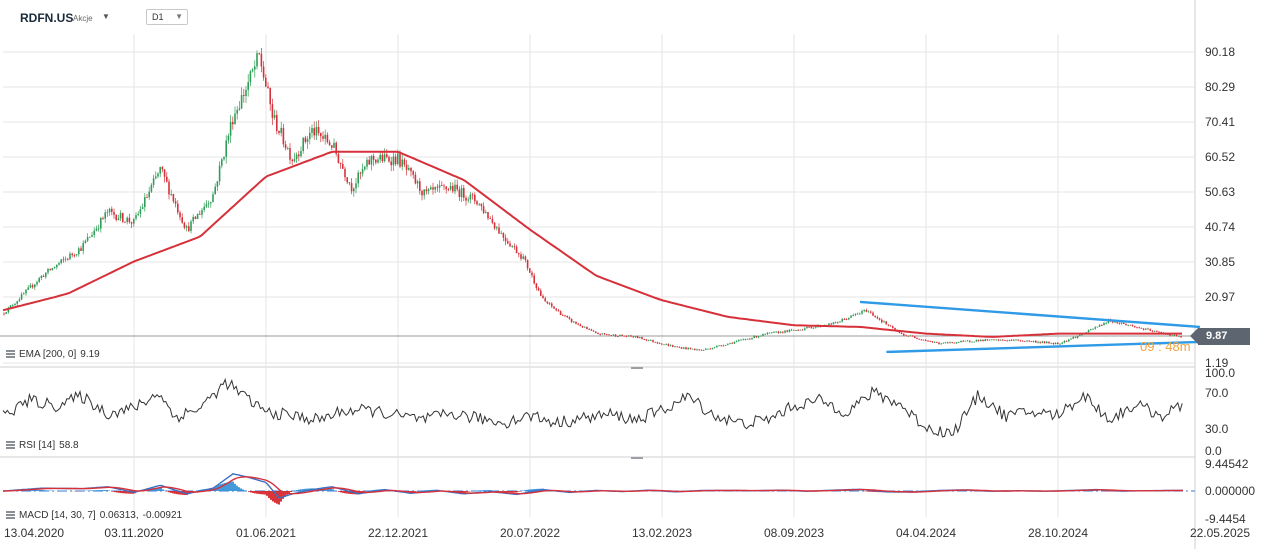 The width and height of the screenshot is (1264, 549). What do you see at coordinates (1217, 429) in the screenshot?
I see `rsi-tick-label: 30.0` at bounding box center [1217, 429].